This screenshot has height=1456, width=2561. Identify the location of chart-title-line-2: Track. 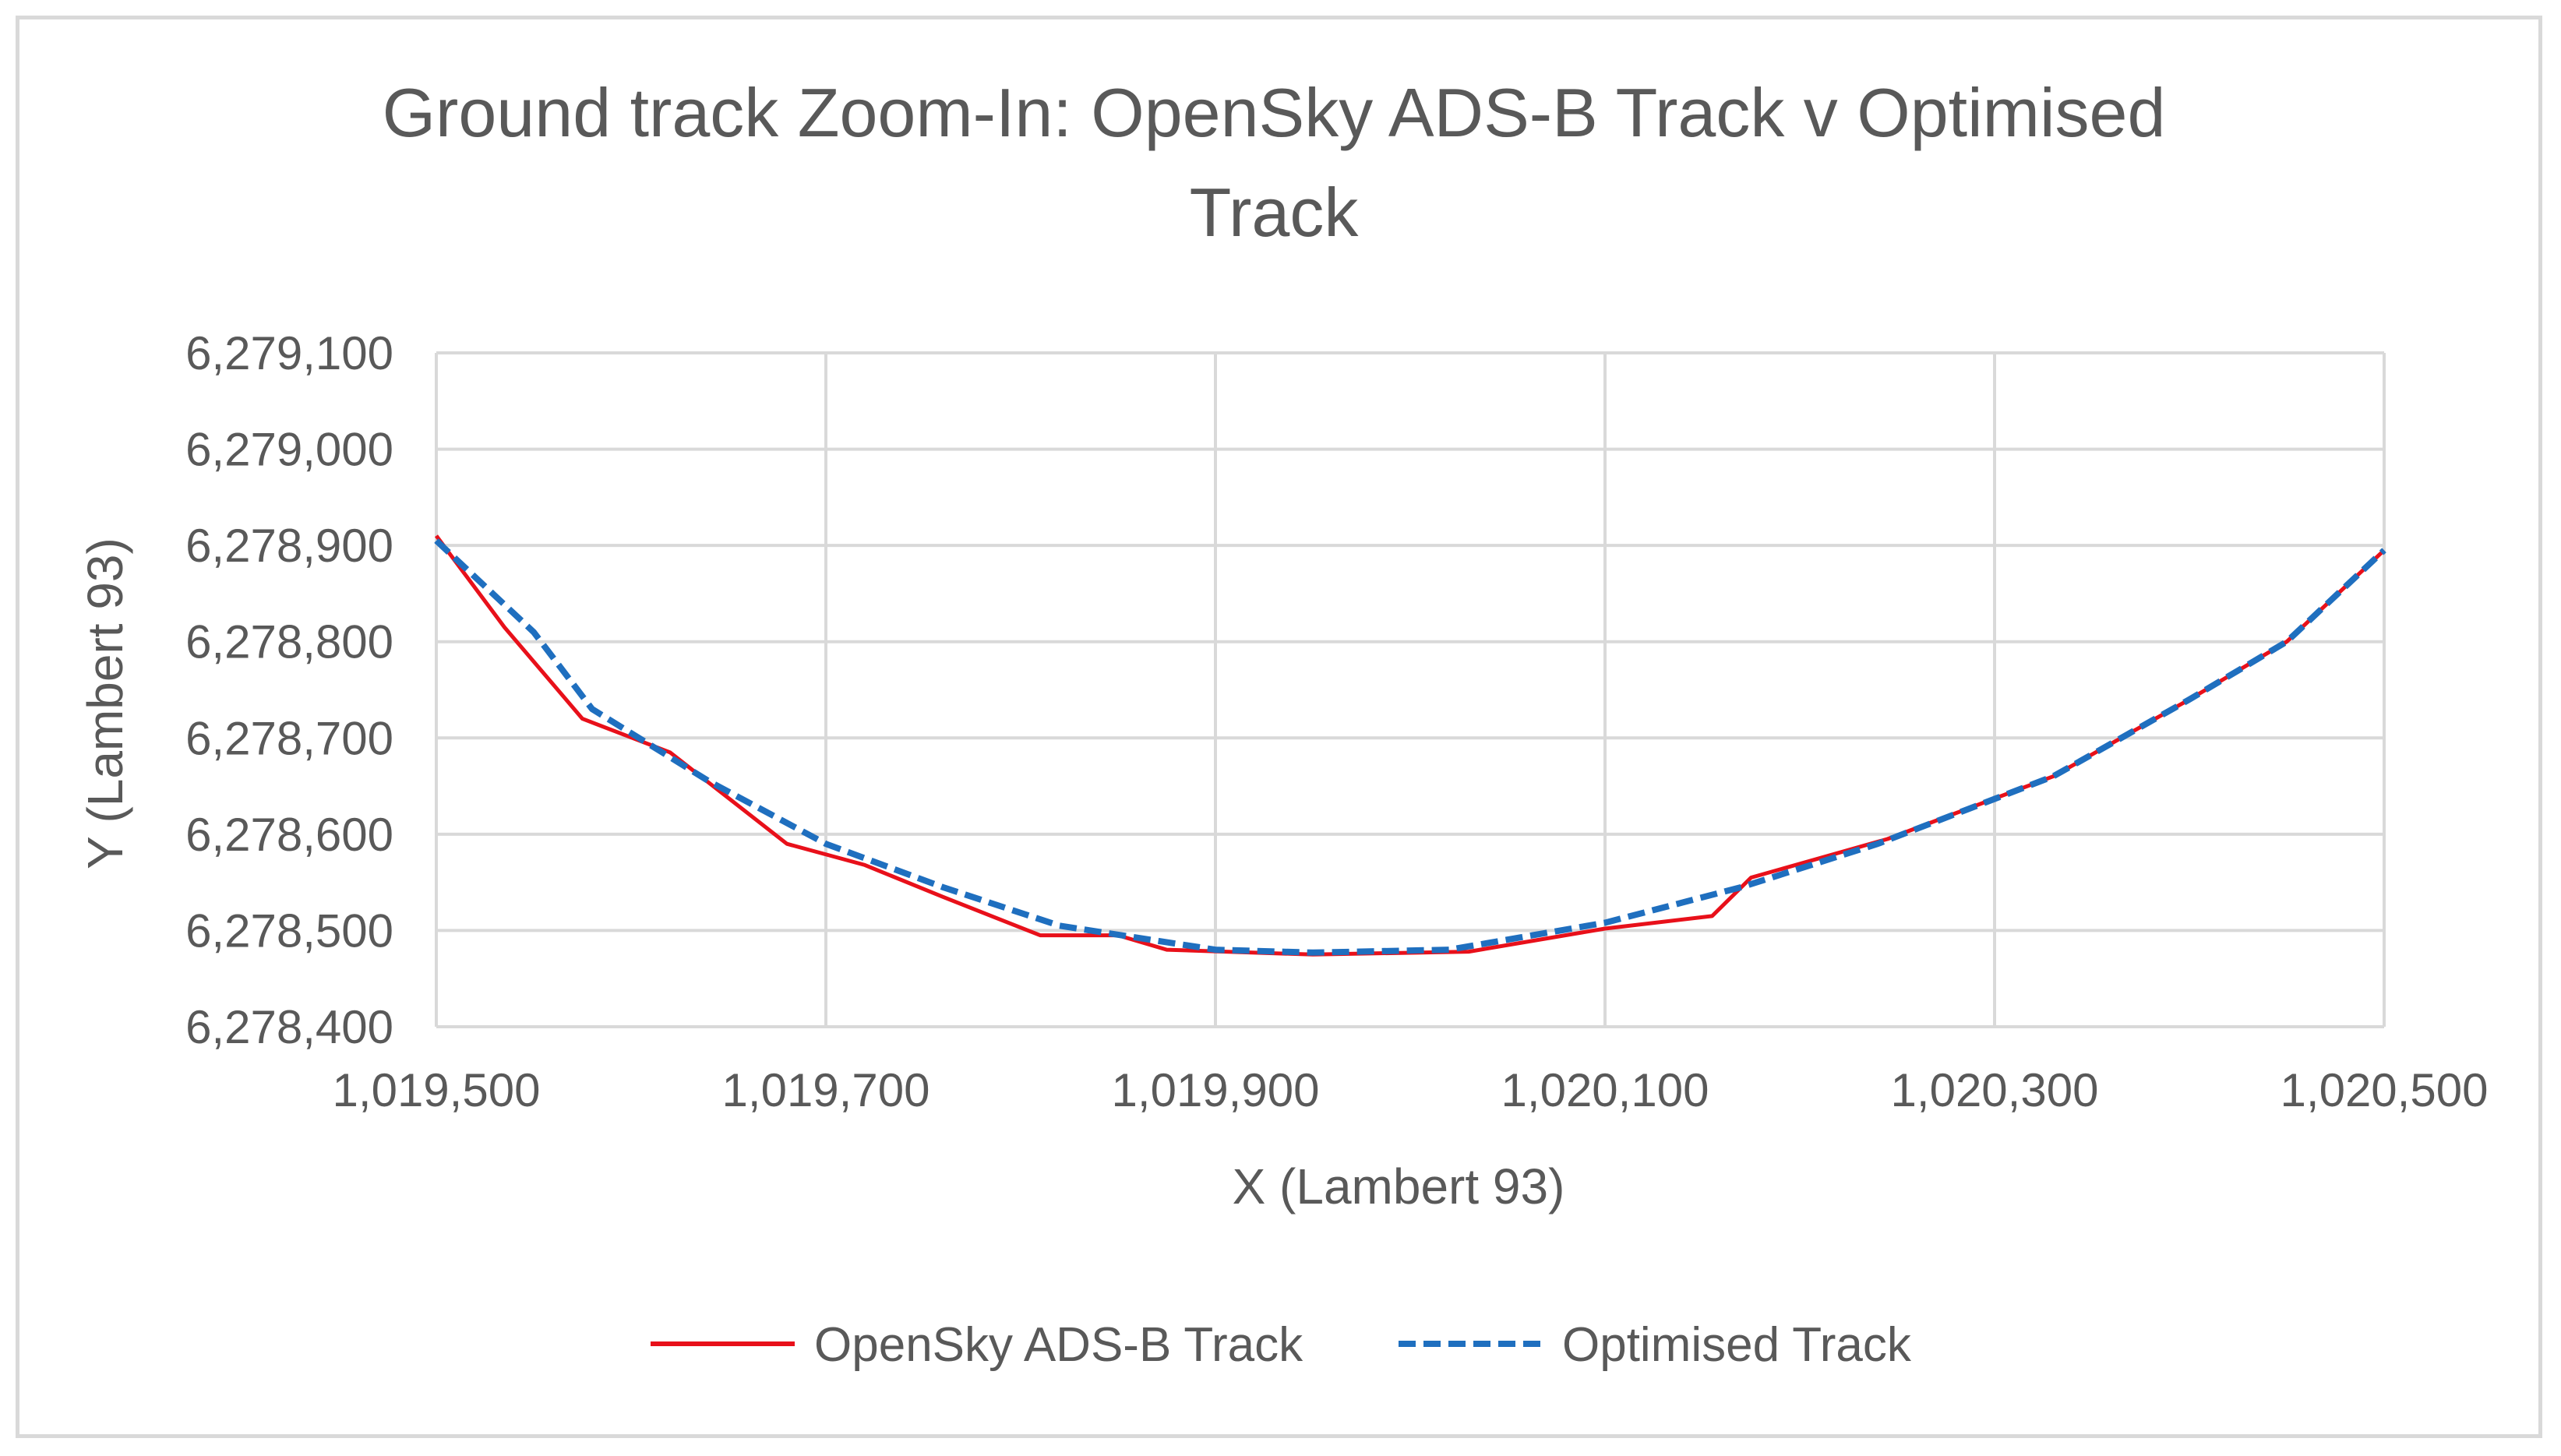
(1275, 213).